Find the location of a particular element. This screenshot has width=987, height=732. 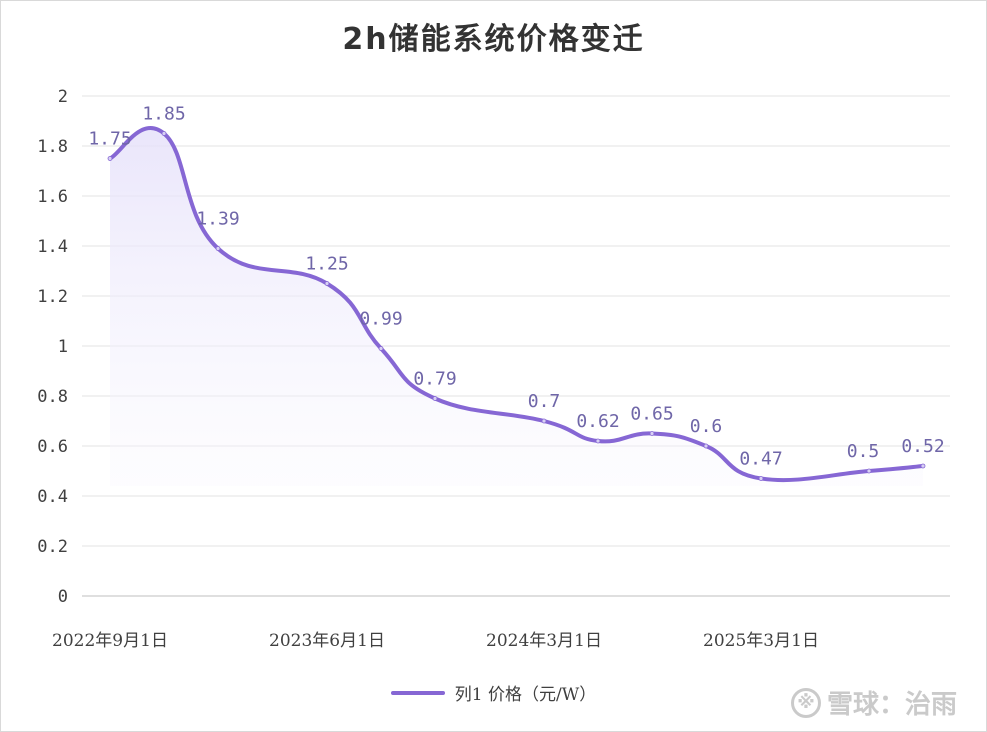

data-label: 1.39 is located at coordinates (217, 219).